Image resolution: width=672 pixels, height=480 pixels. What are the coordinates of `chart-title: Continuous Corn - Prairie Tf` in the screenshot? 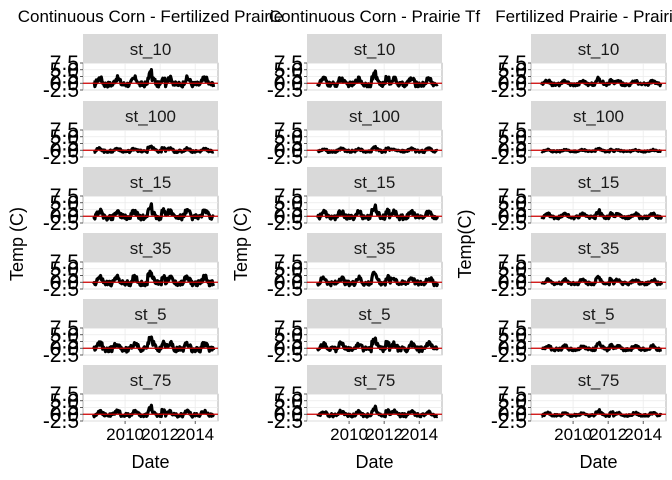 It's located at (375, 16).